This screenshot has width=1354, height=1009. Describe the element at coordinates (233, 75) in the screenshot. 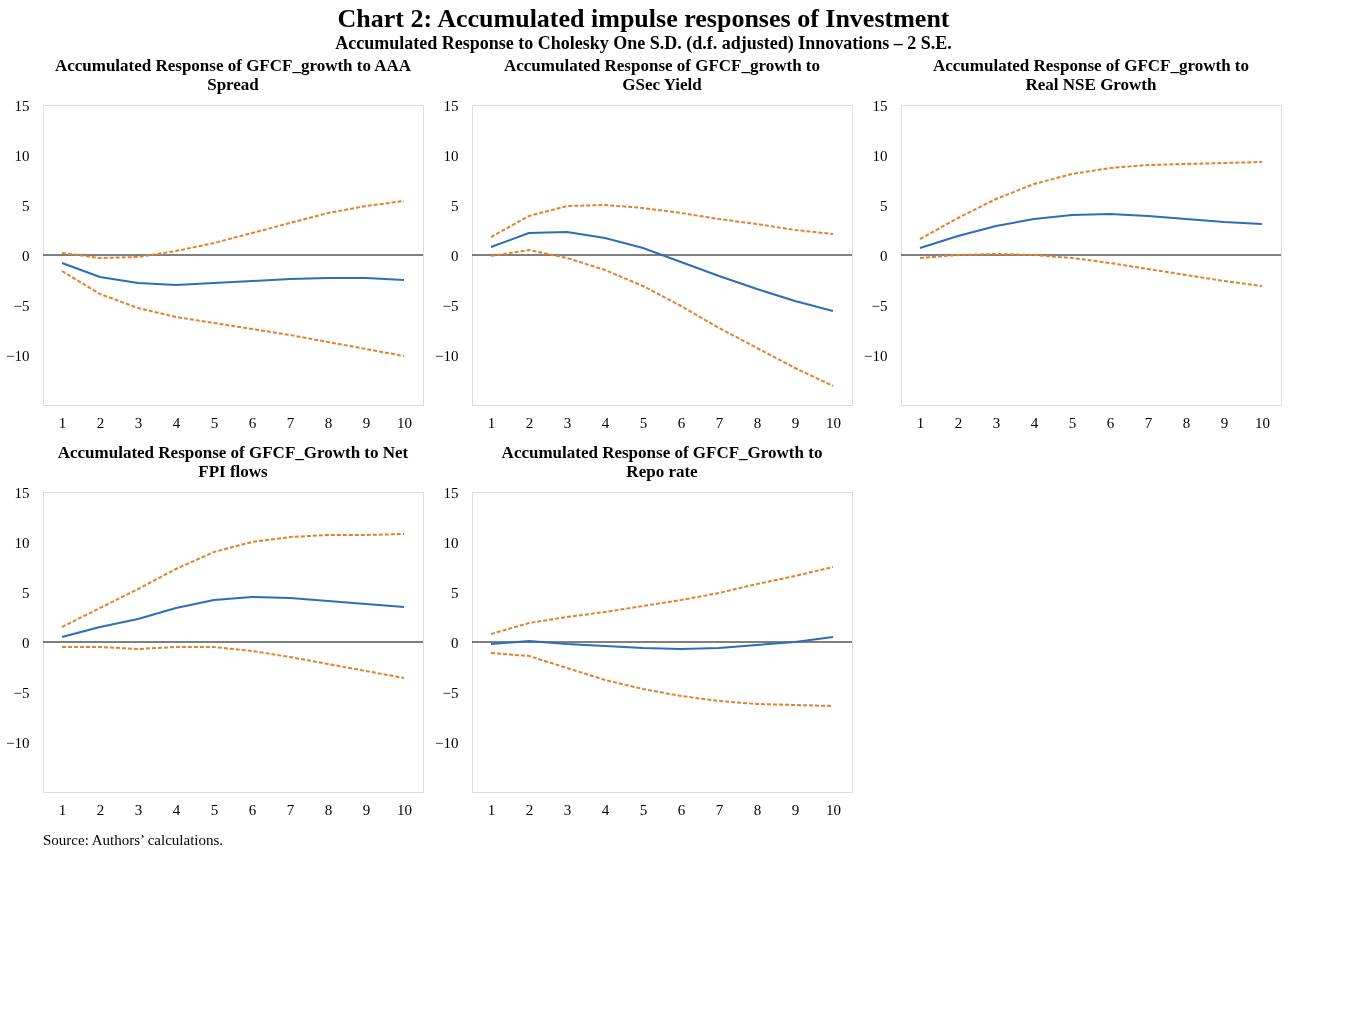

I see `chart-title: Accumulated Response of GFCF_growth to AAA Spread` at that location.